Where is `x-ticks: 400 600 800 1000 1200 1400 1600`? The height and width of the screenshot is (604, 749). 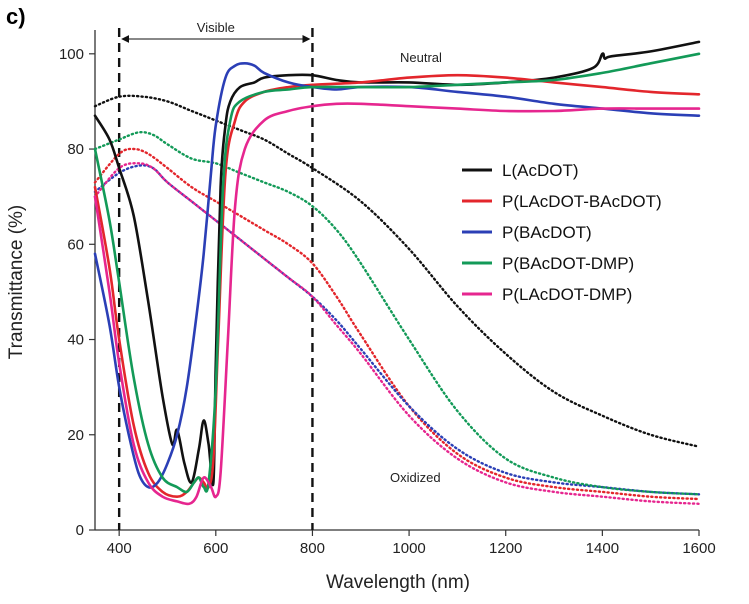 x-ticks: 400 600 800 1000 1200 1400 1600 is located at coordinates (411, 543).